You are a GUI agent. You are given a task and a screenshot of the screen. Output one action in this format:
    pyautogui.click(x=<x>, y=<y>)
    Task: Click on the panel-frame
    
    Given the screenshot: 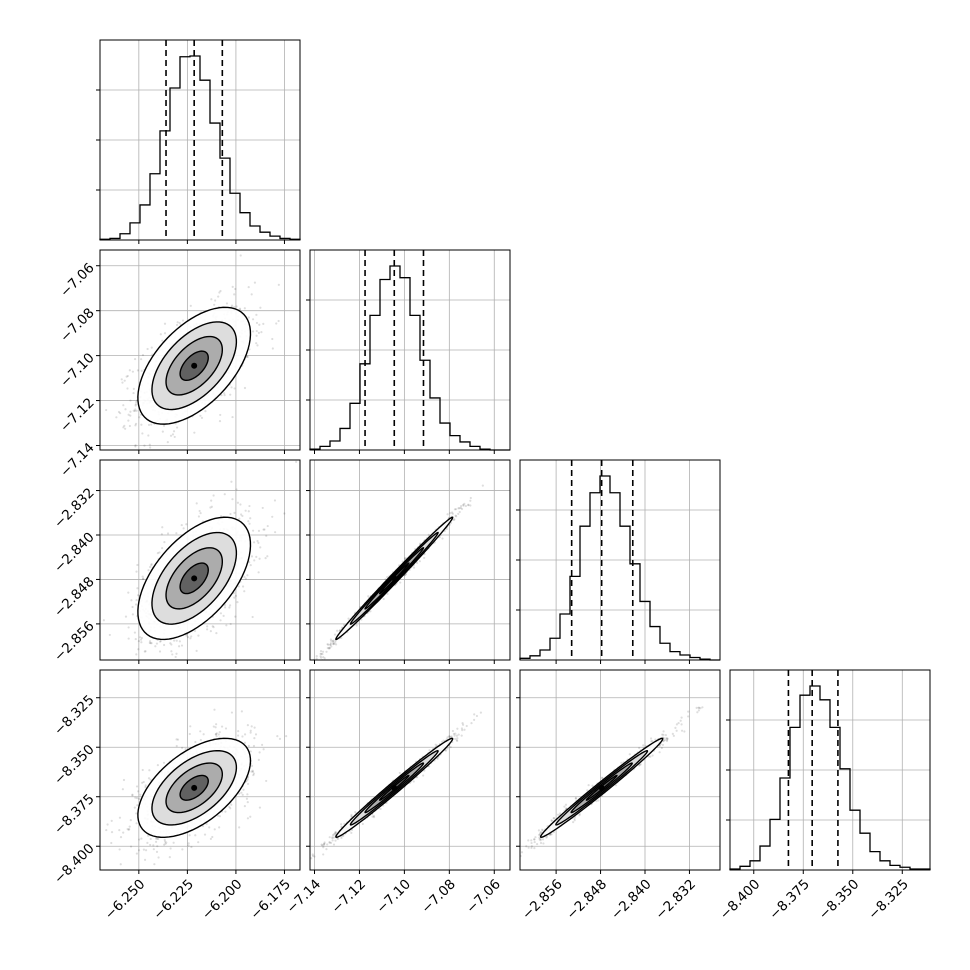 What is the action you would take?
    pyautogui.click(x=200, y=560)
    